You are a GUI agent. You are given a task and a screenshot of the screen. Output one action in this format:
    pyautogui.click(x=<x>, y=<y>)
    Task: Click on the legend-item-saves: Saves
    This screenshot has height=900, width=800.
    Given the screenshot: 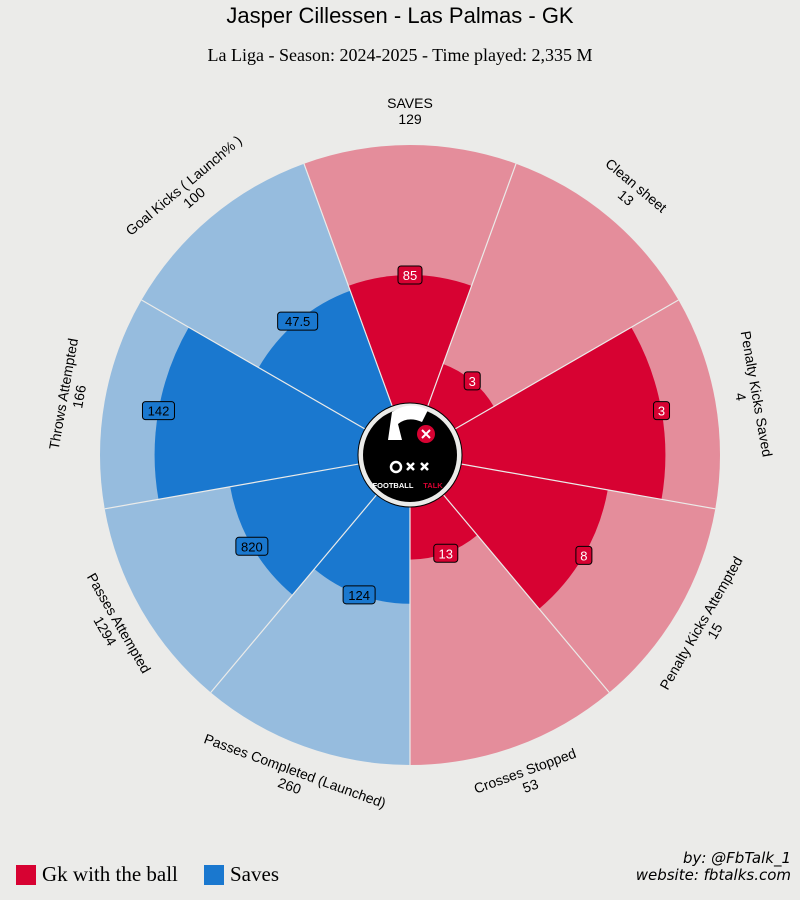 What is the action you would take?
    pyautogui.click(x=241, y=874)
    